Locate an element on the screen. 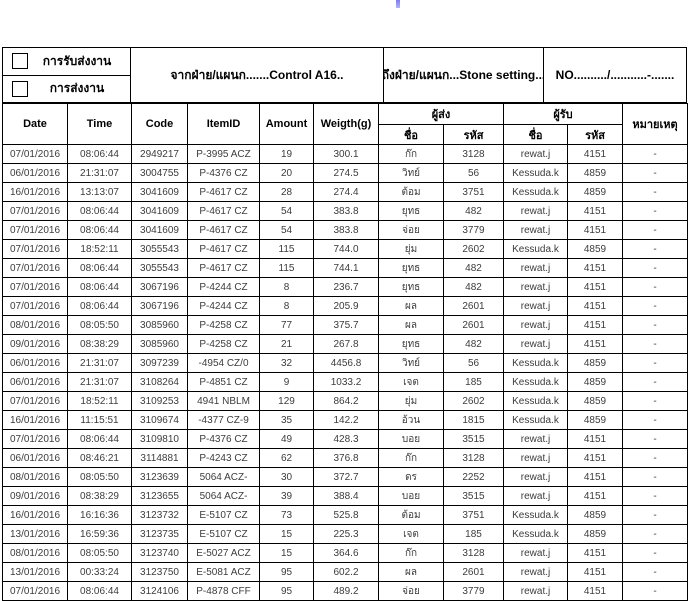 This screenshot has width=689, height=601. col-header-sender-group: ผู้ส่ง is located at coordinates (441, 114).